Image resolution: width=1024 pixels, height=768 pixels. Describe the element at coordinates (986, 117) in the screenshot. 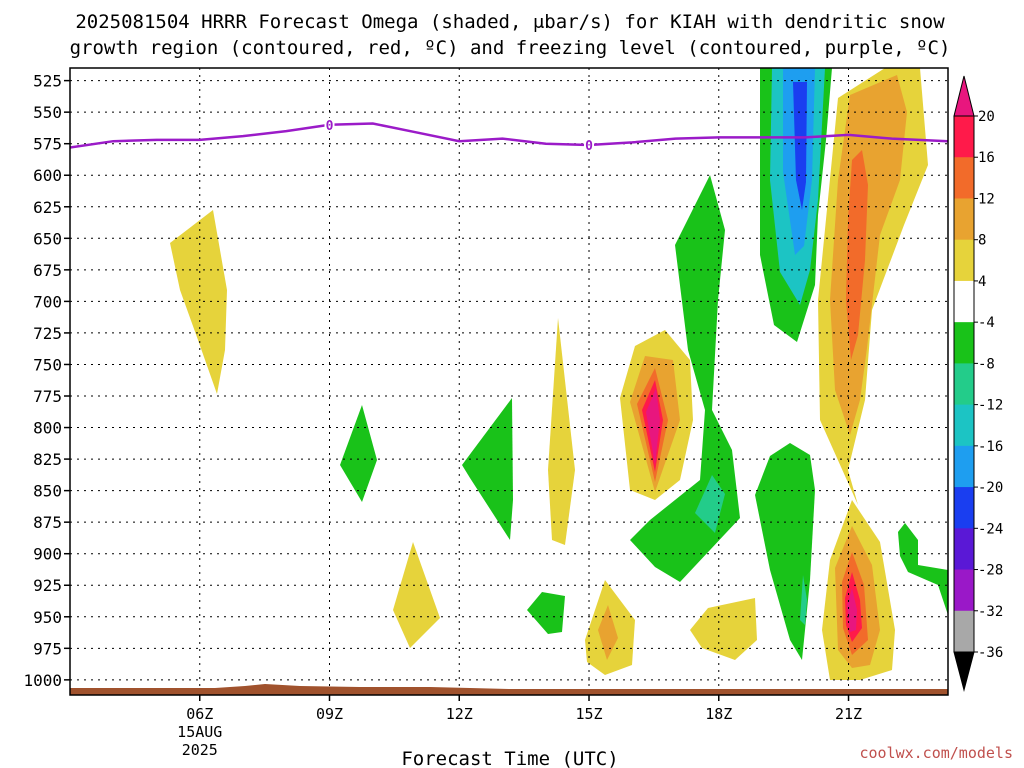

I see `colorbar-tick-label: 20` at that location.